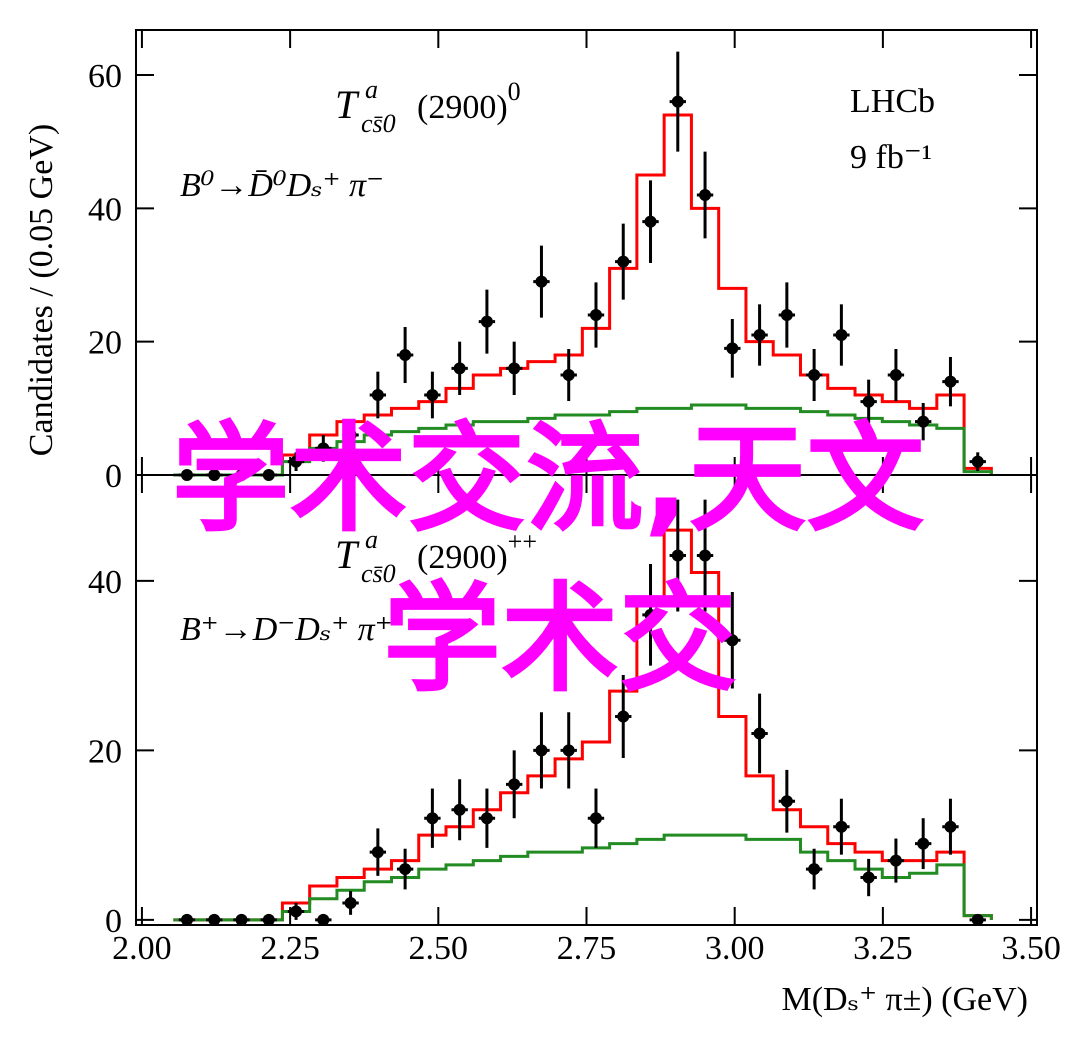  What do you see at coordinates (522, 541) in the screenshot?
I see `resonance-charge: ++` at bounding box center [522, 541].